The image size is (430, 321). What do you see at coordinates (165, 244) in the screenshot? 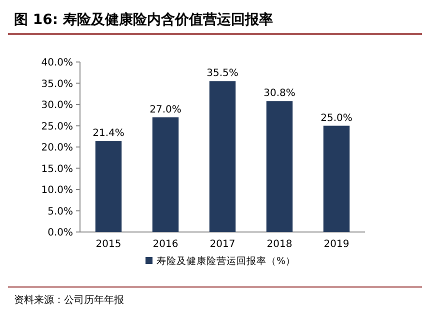
I see `x-tick-label: 2016` at bounding box center [165, 244].